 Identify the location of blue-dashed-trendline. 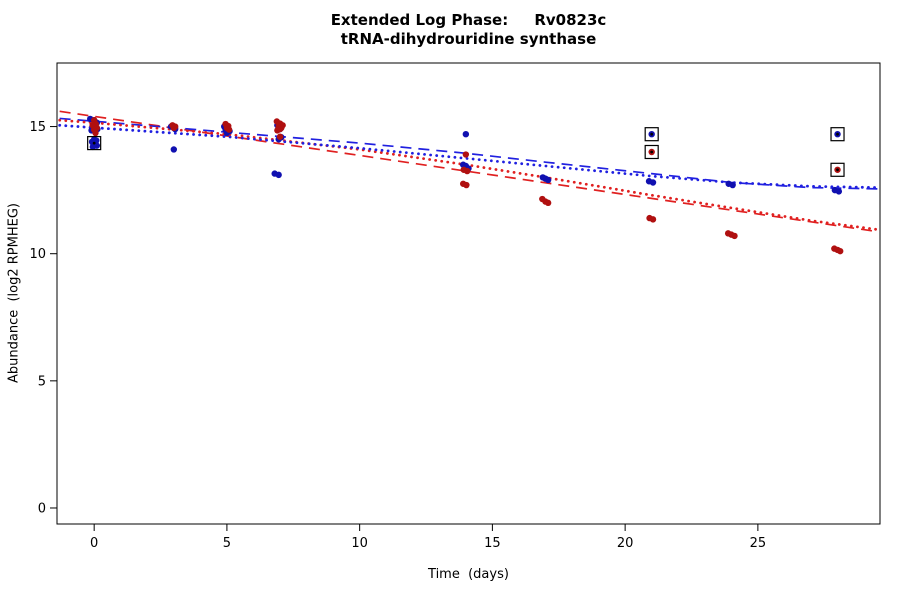
(468, 153).